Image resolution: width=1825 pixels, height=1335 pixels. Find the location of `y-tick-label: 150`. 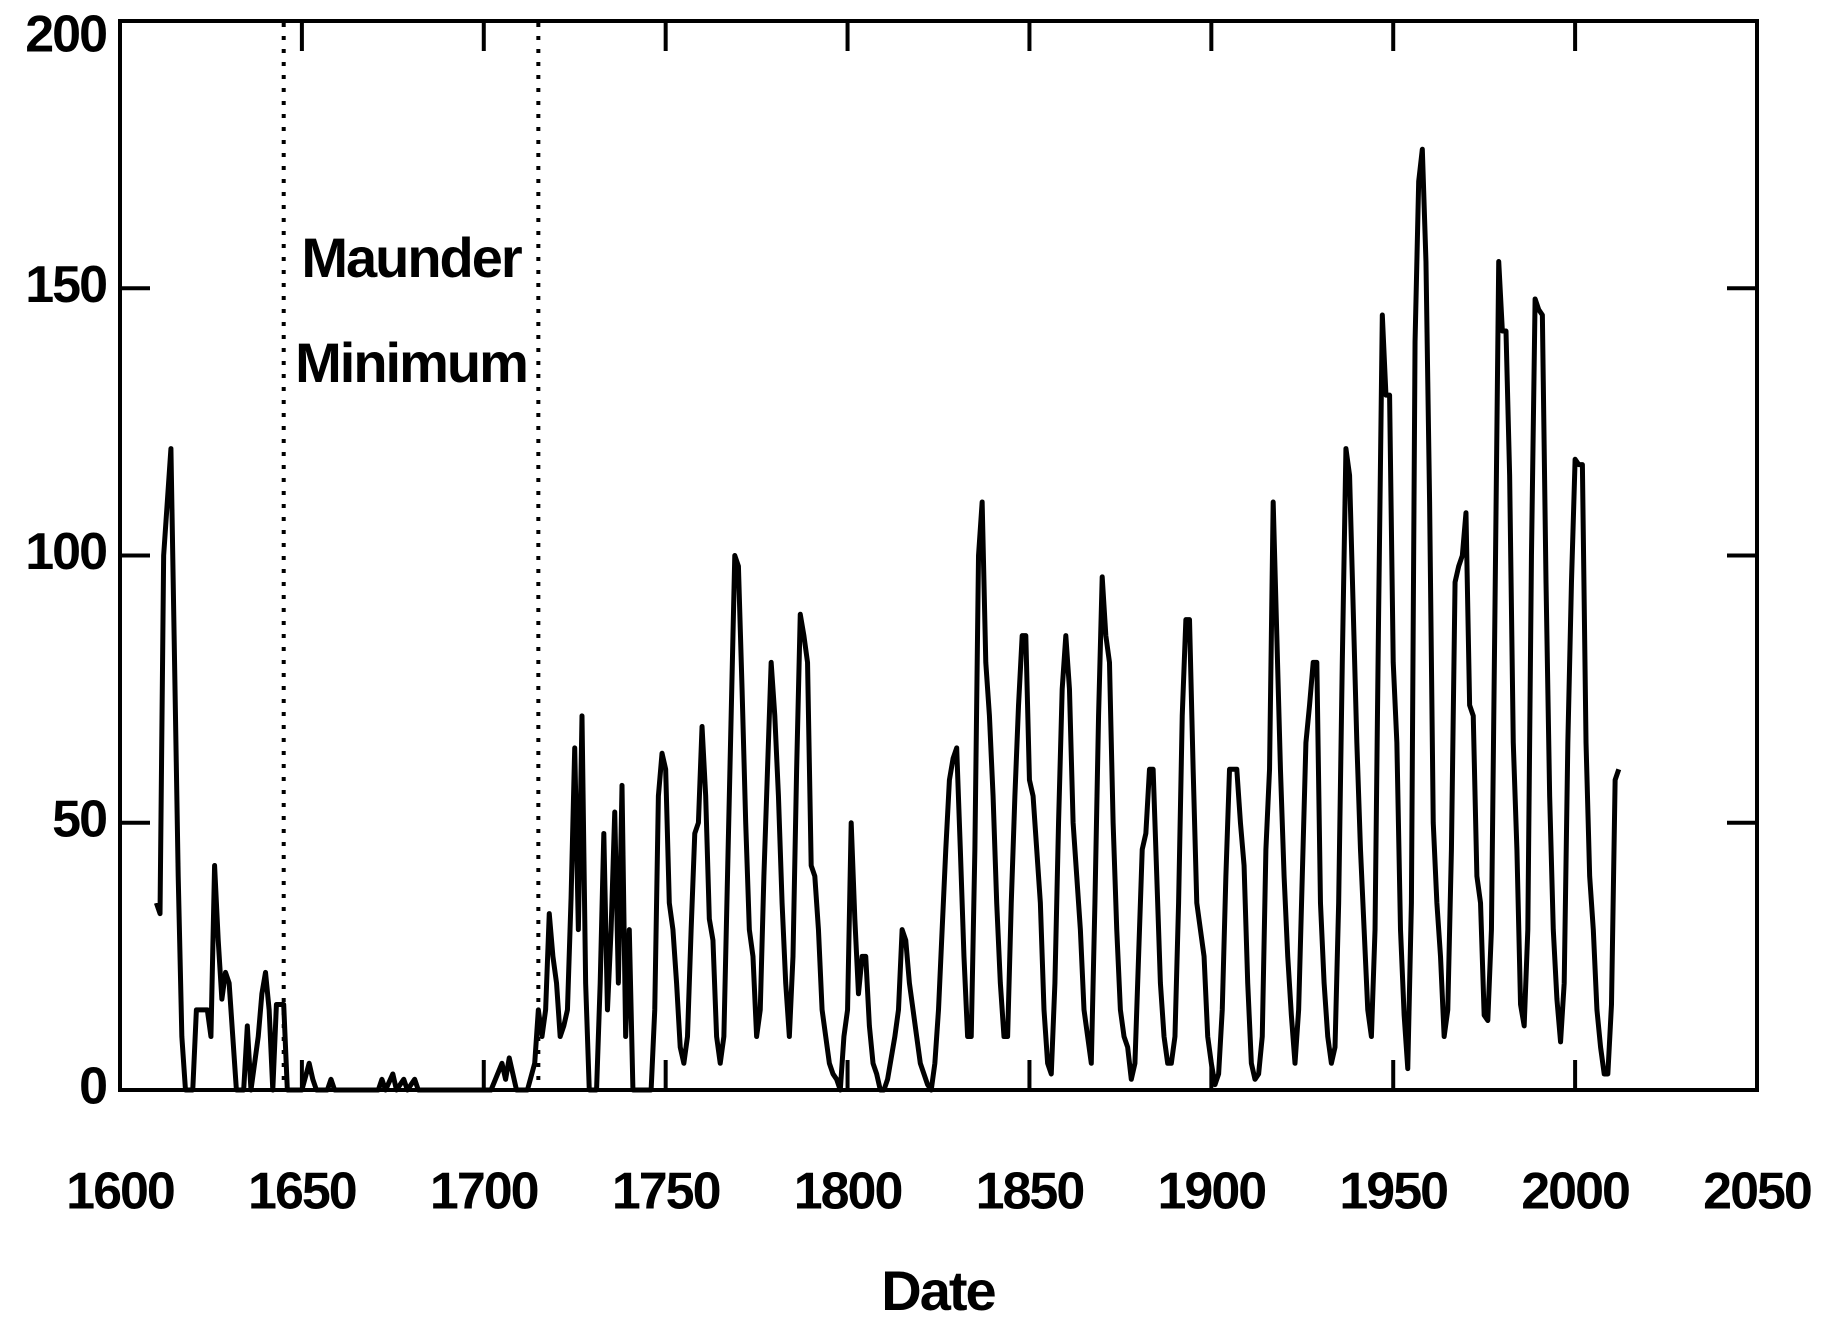

y-tick-label: 150 is located at coordinates (65, 285).